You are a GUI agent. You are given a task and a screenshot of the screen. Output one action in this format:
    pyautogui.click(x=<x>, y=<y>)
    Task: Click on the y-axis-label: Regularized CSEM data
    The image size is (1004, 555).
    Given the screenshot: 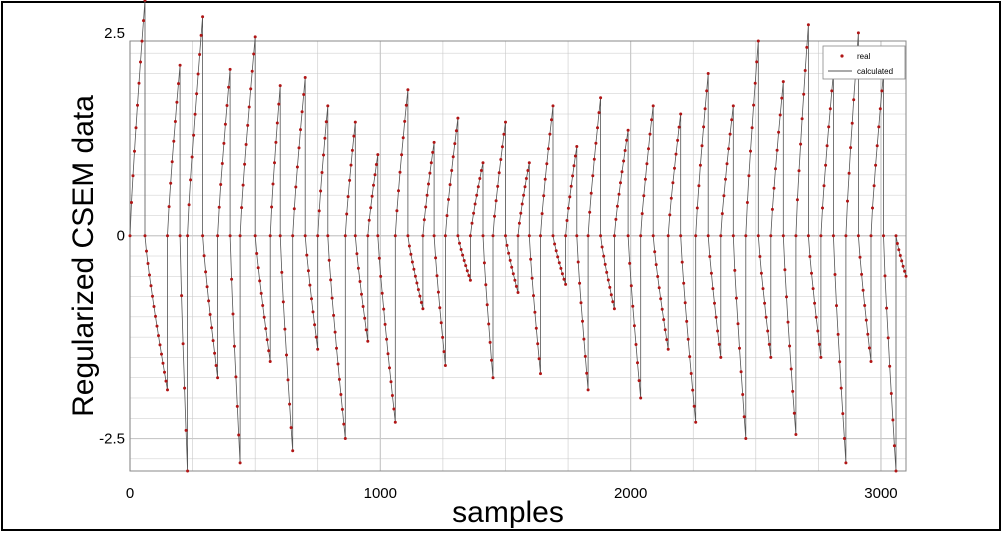 What is the action you would take?
    pyautogui.click(x=83, y=256)
    